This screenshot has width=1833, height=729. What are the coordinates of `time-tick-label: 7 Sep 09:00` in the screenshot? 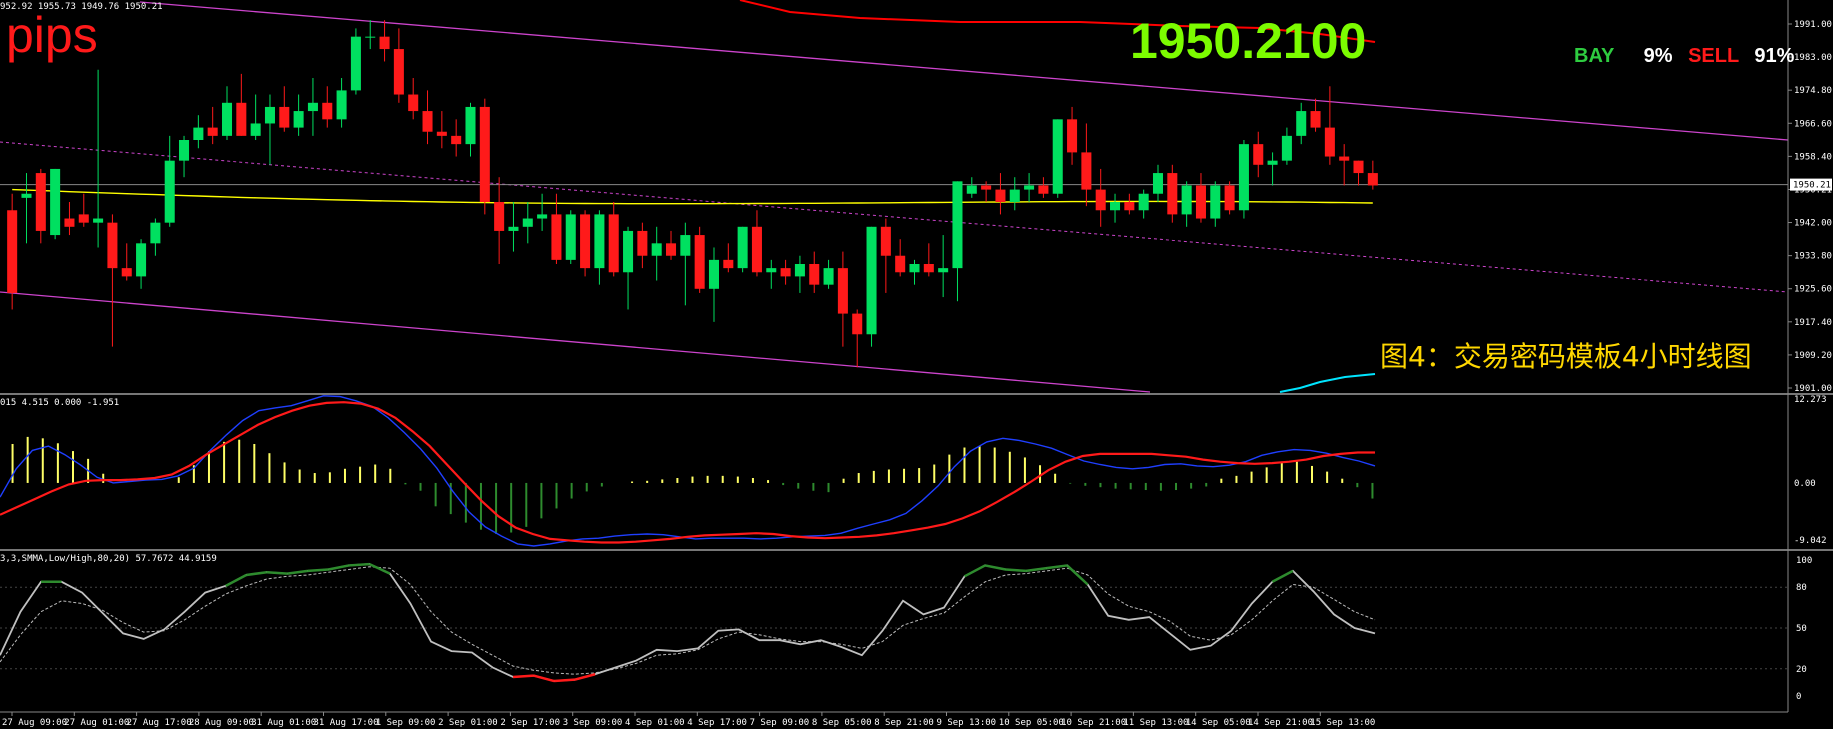 It's located at (780, 723).